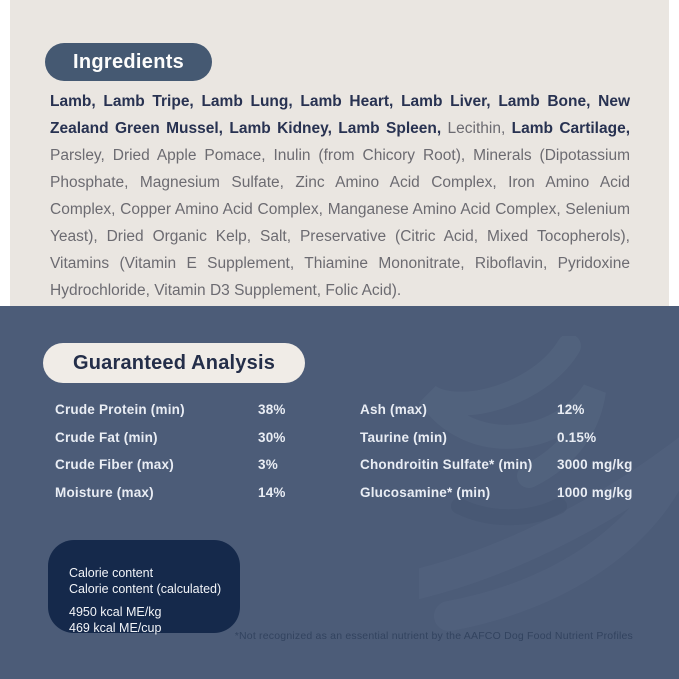 The width and height of the screenshot is (679, 679). I want to click on analysis-label: Crude Protein (min), so click(120, 409).